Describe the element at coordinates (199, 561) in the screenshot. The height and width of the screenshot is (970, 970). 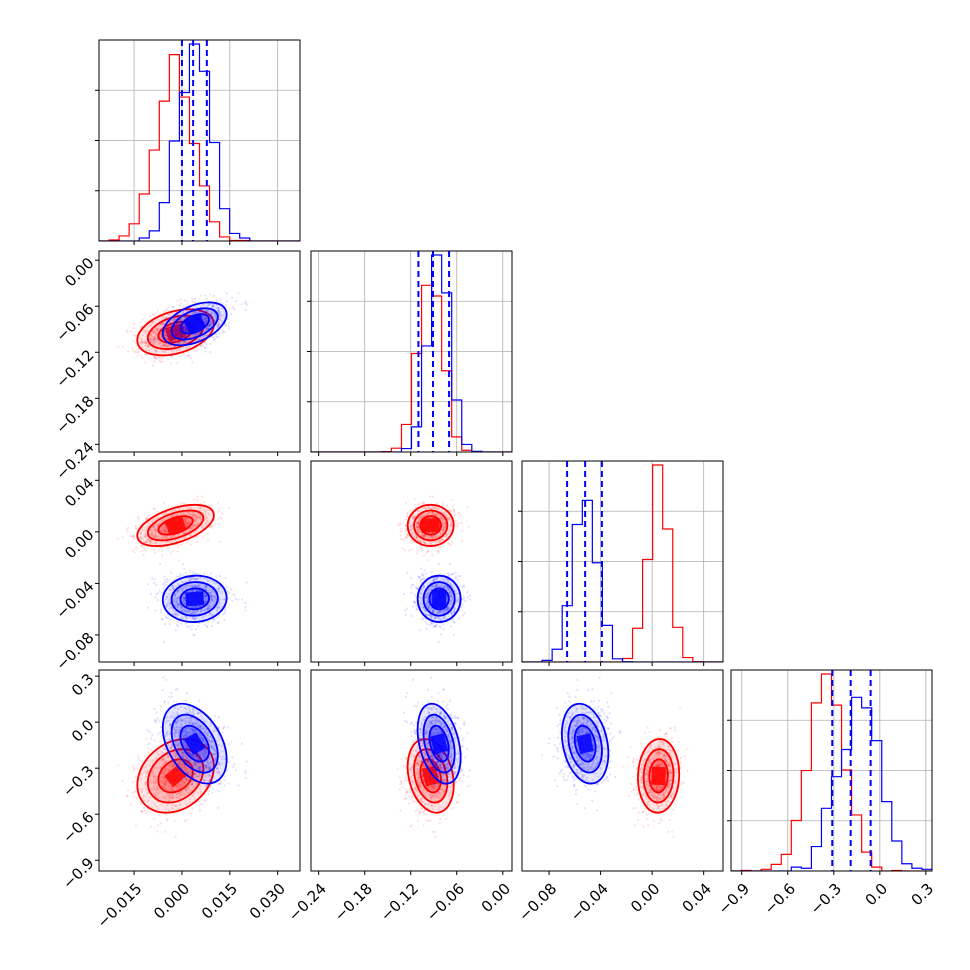
I see `panel-frame` at that location.